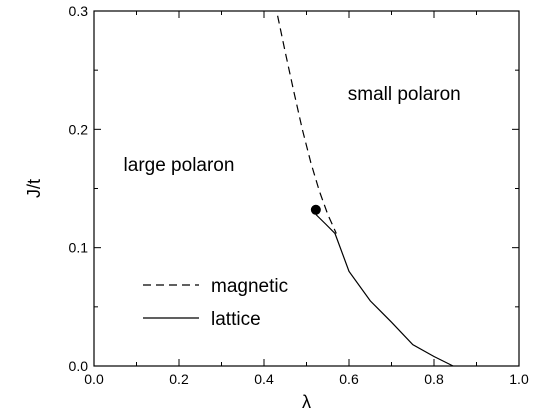 This screenshot has width=537, height=412. What do you see at coordinates (264, 379) in the screenshot?
I see `x-tick-label: 0.4` at bounding box center [264, 379].